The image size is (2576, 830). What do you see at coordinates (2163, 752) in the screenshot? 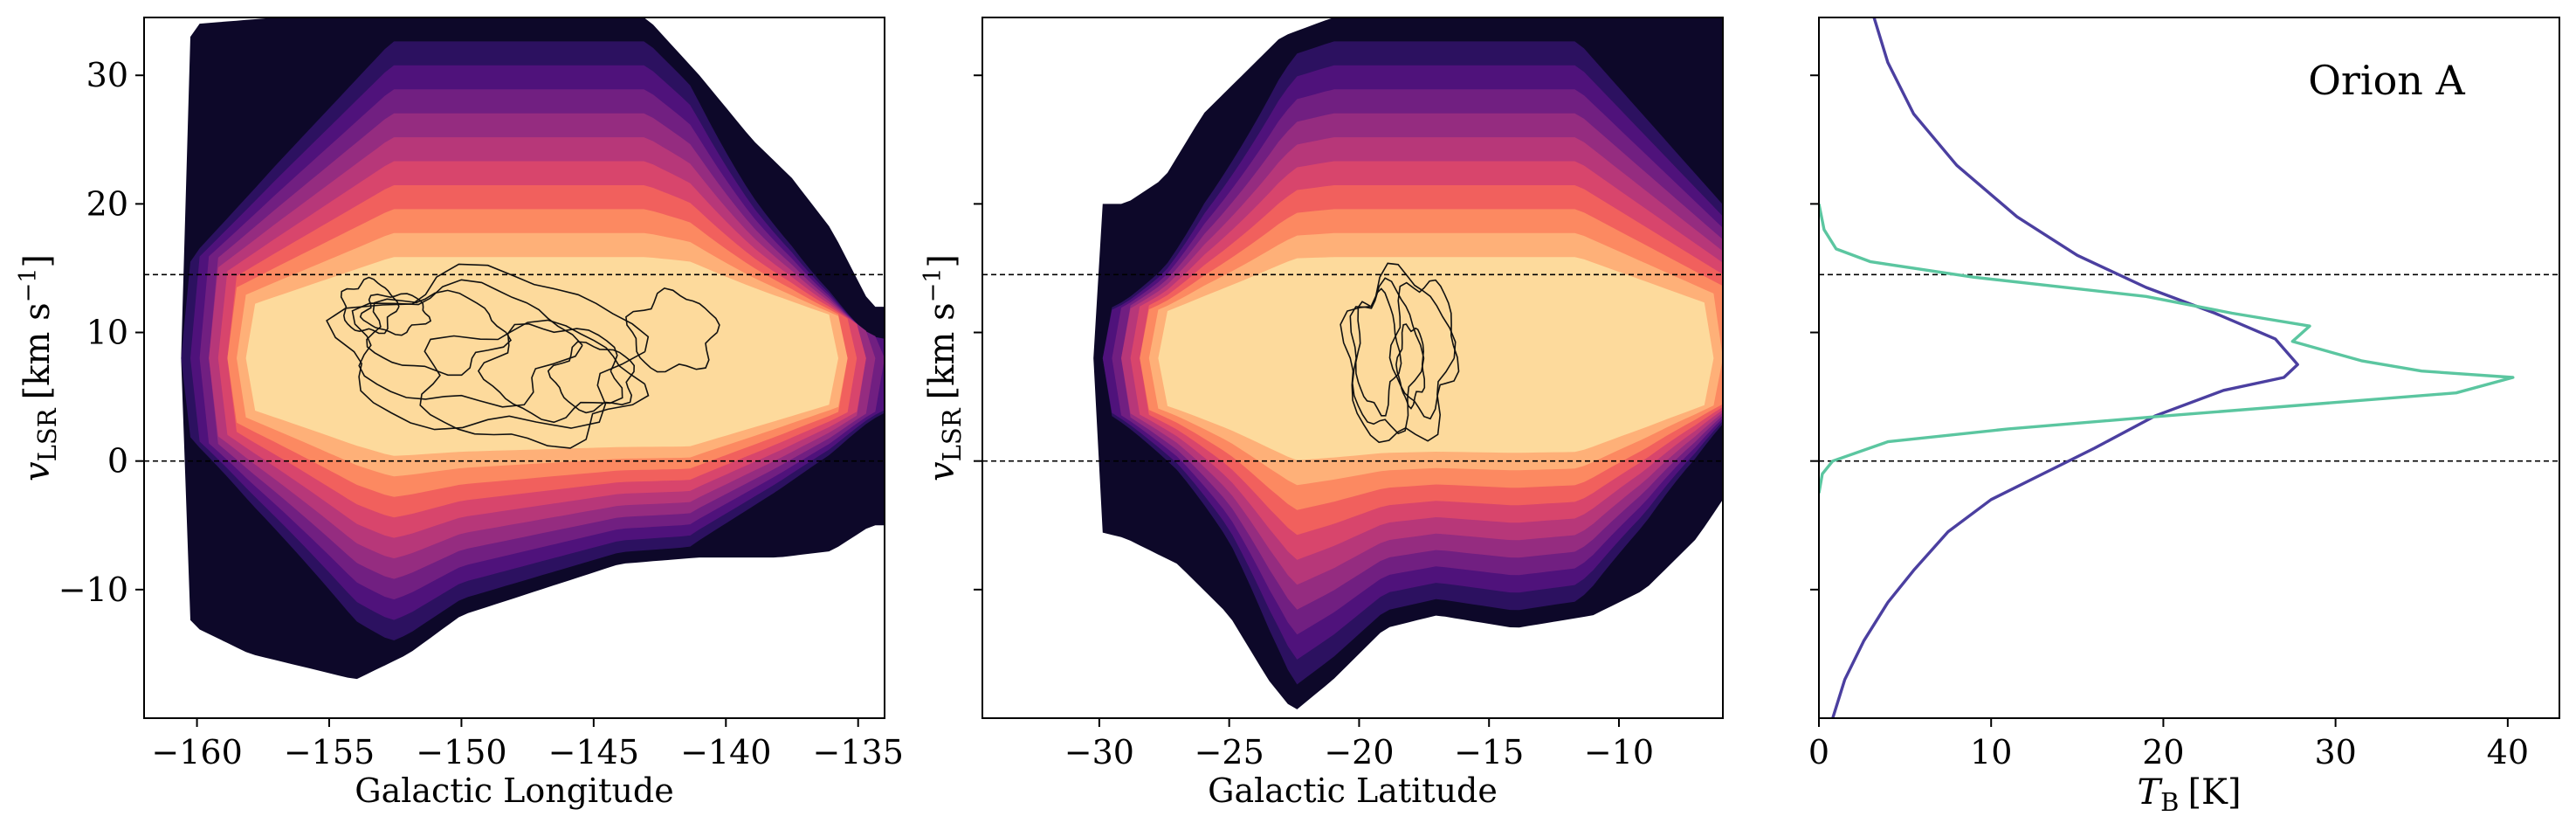
I see `x-tick-label: 20` at bounding box center [2163, 752].